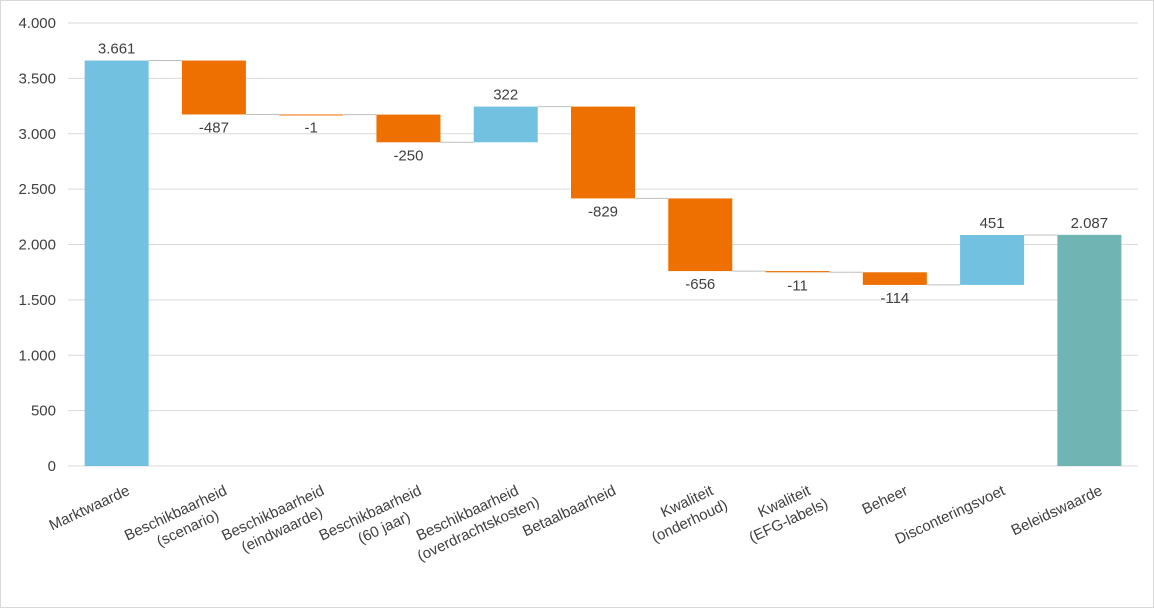  Describe the element at coordinates (603, 211) in the screenshot. I see `data-label: -829` at that location.